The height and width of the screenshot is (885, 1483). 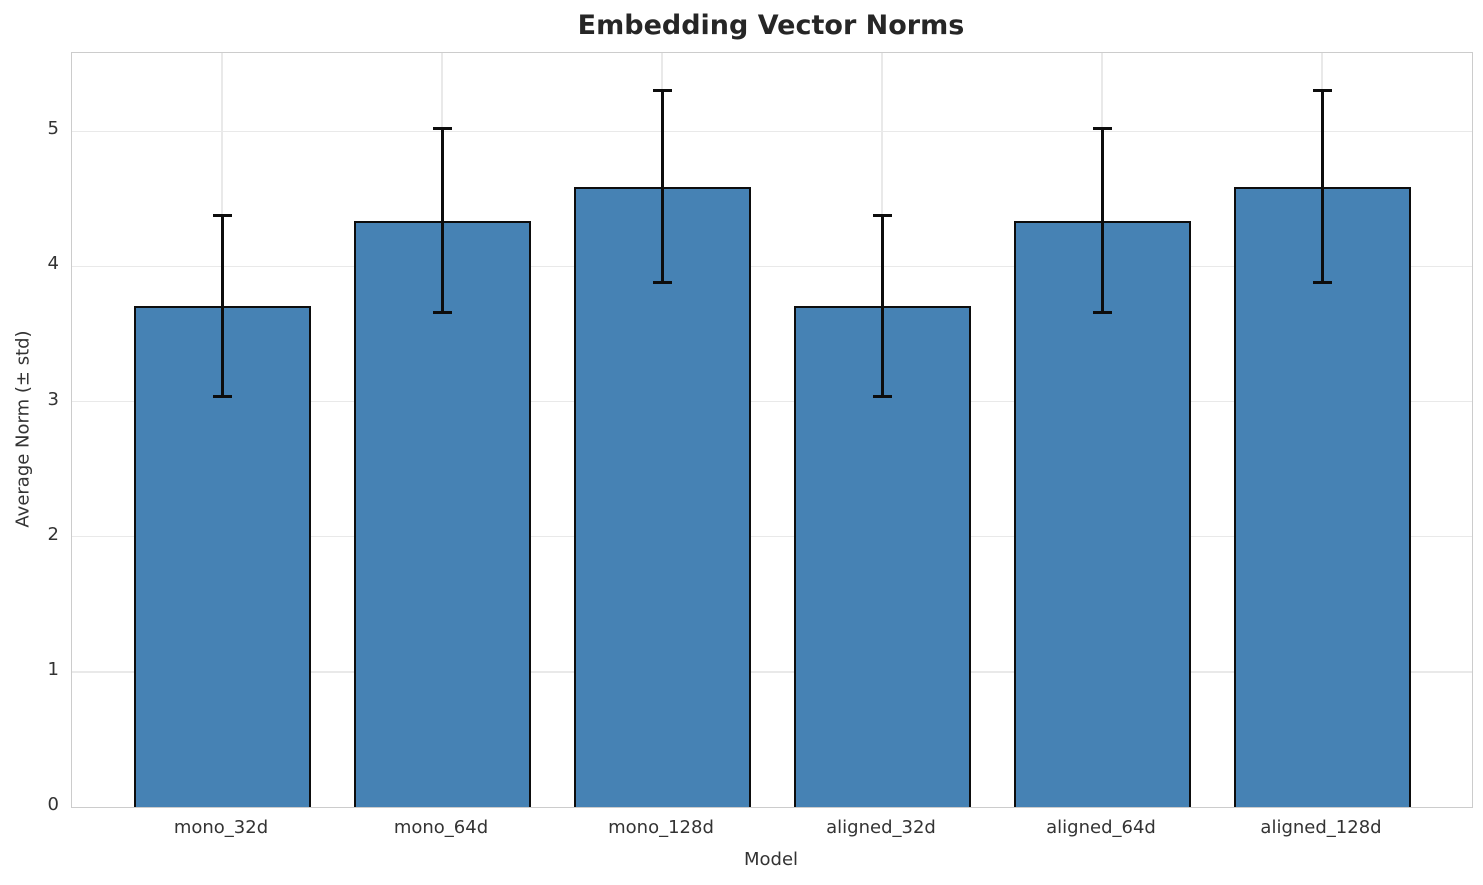 I want to click on x-tick-label: aligned_128d, so click(x=1321, y=827).